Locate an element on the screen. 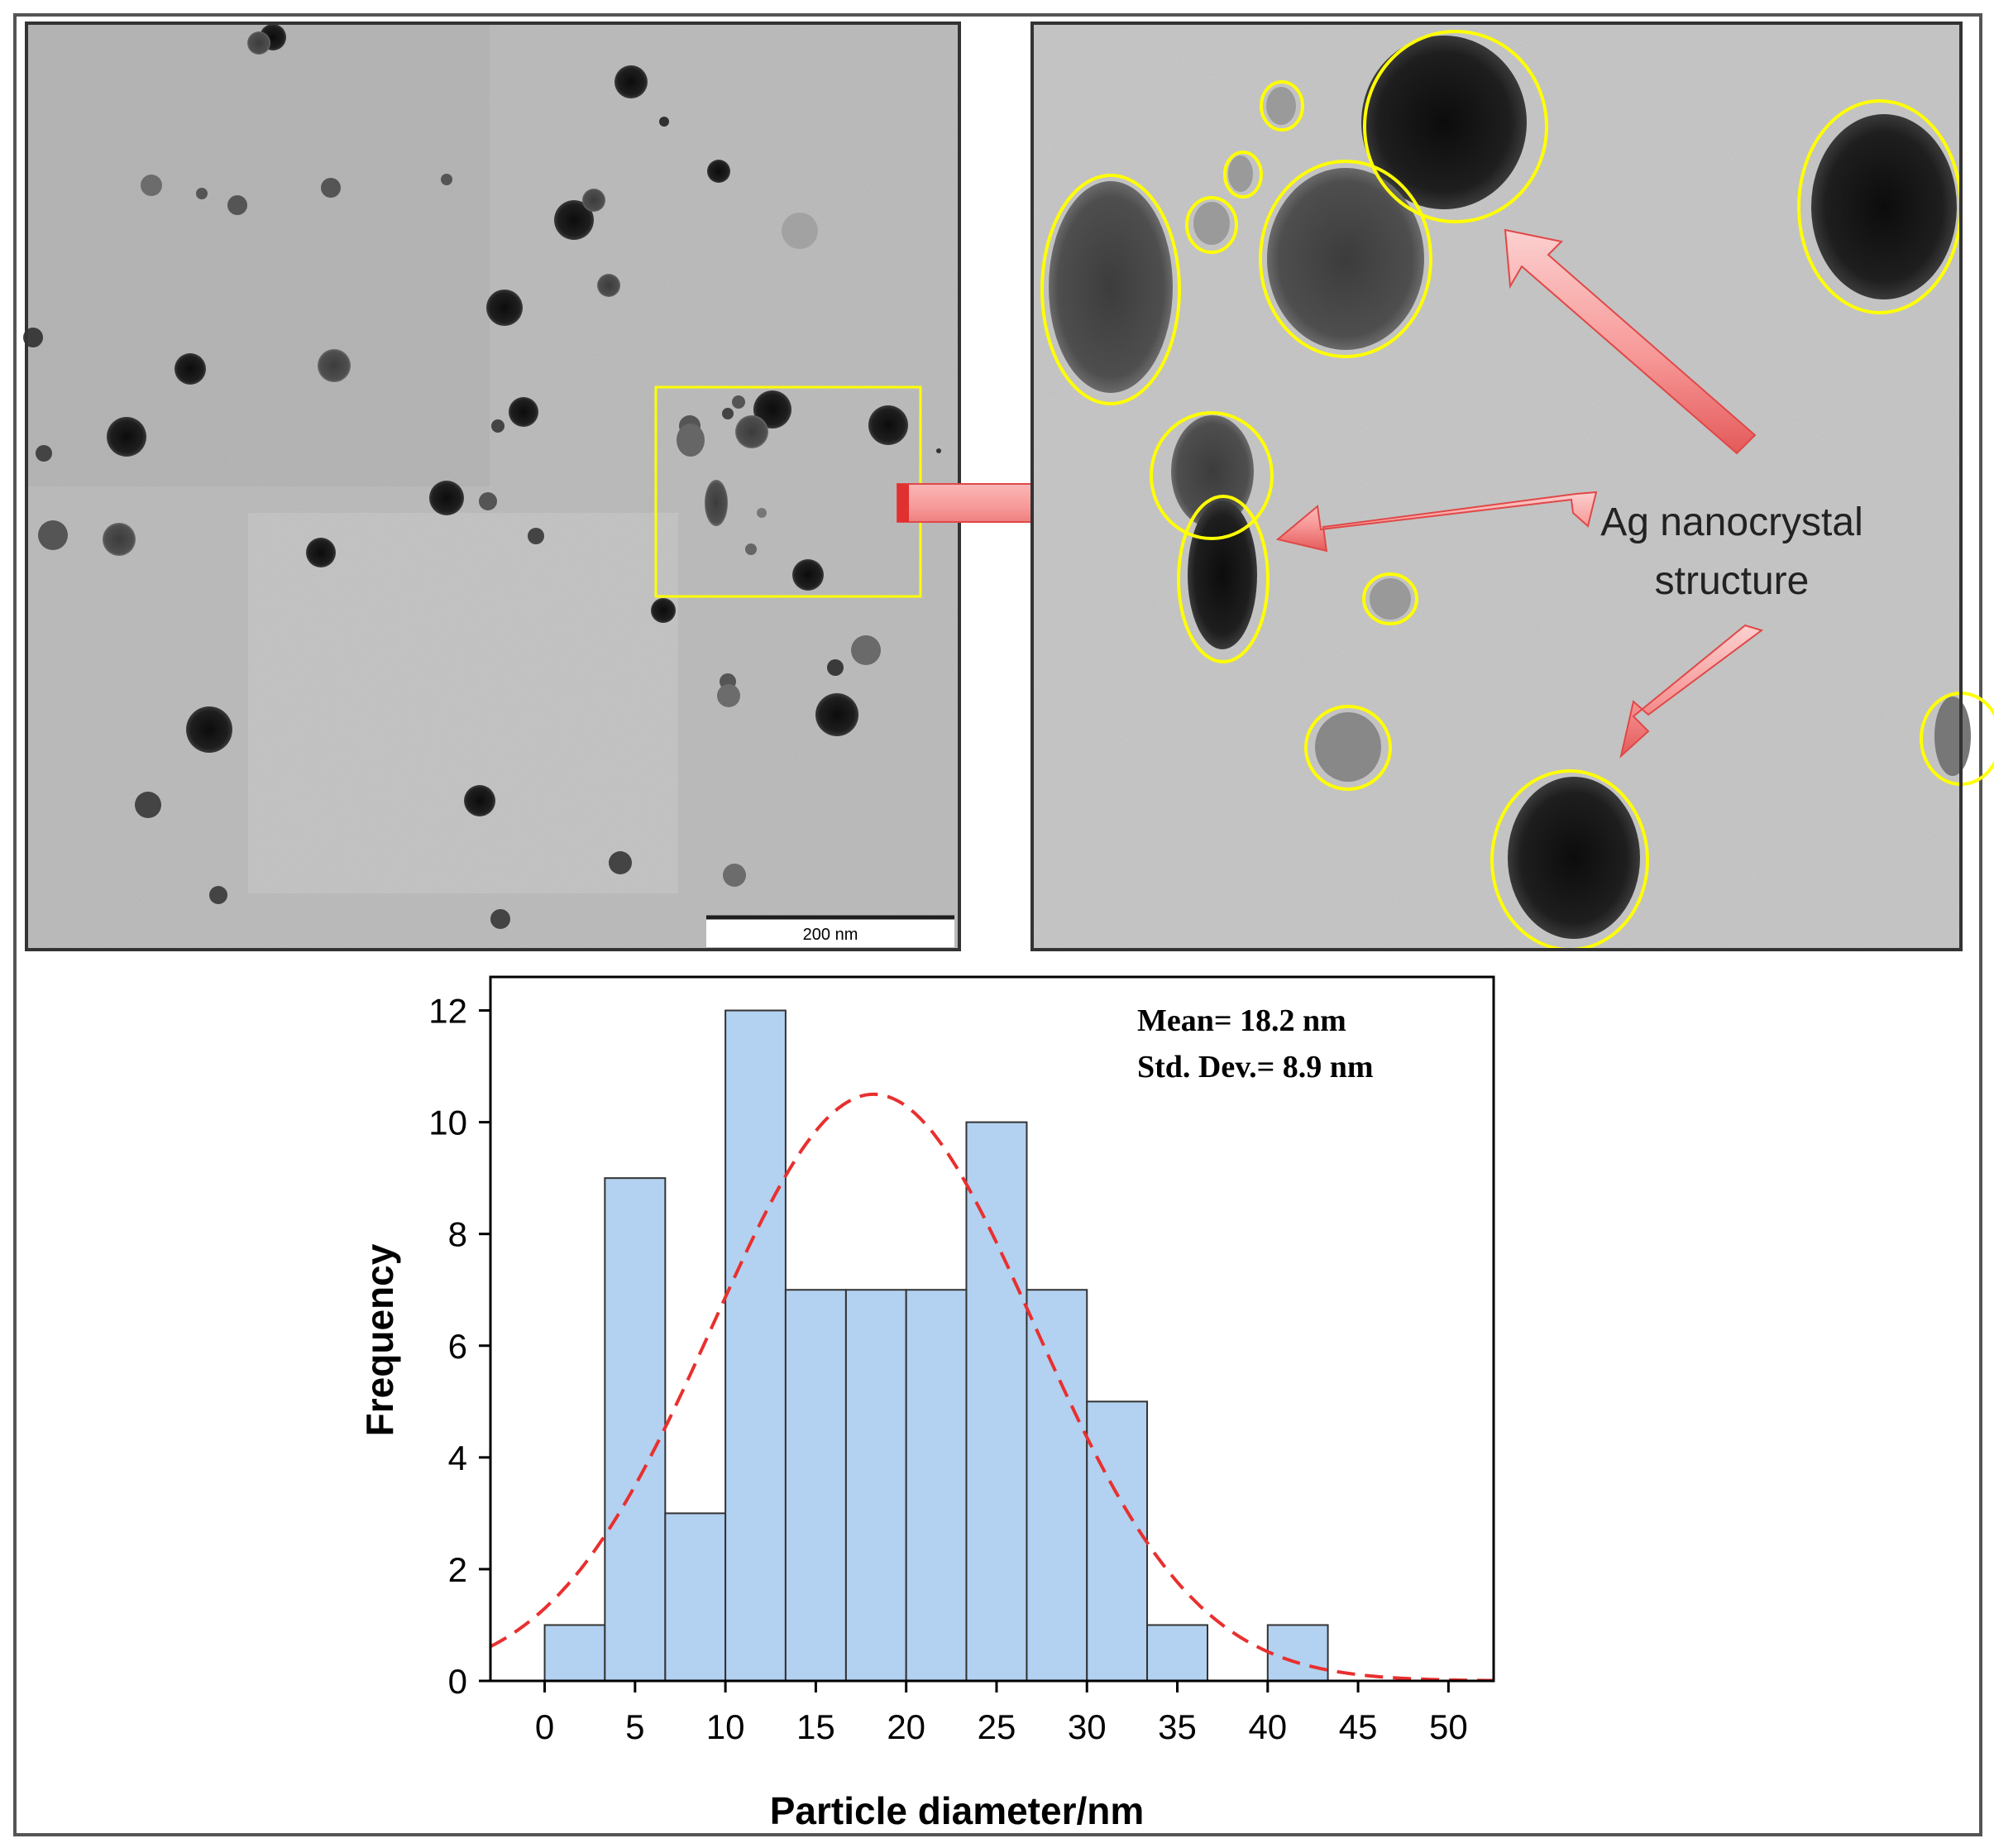  histogram-bars is located at coordinates (936, 1346).